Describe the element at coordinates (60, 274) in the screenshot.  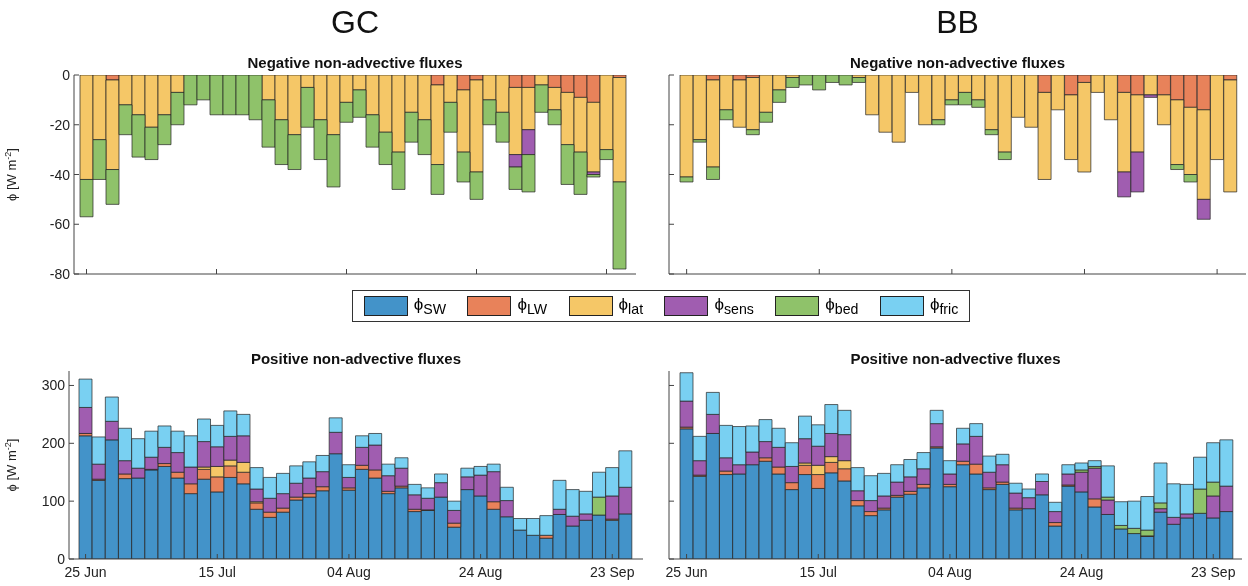
I see `y-tick-label: -80` at that location.